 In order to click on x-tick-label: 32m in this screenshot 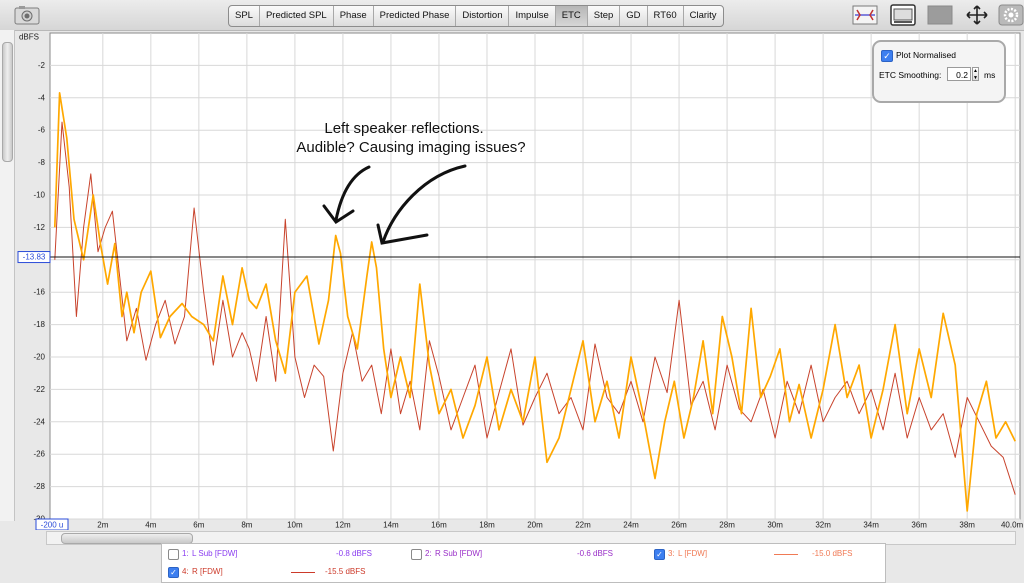, I will do `click(823, 525)`.